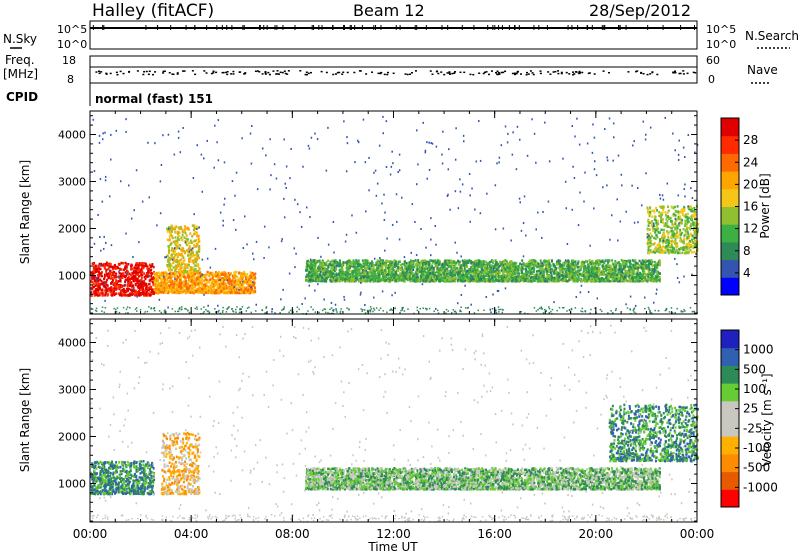  I want to click on noise-trace, so click(393, 27).